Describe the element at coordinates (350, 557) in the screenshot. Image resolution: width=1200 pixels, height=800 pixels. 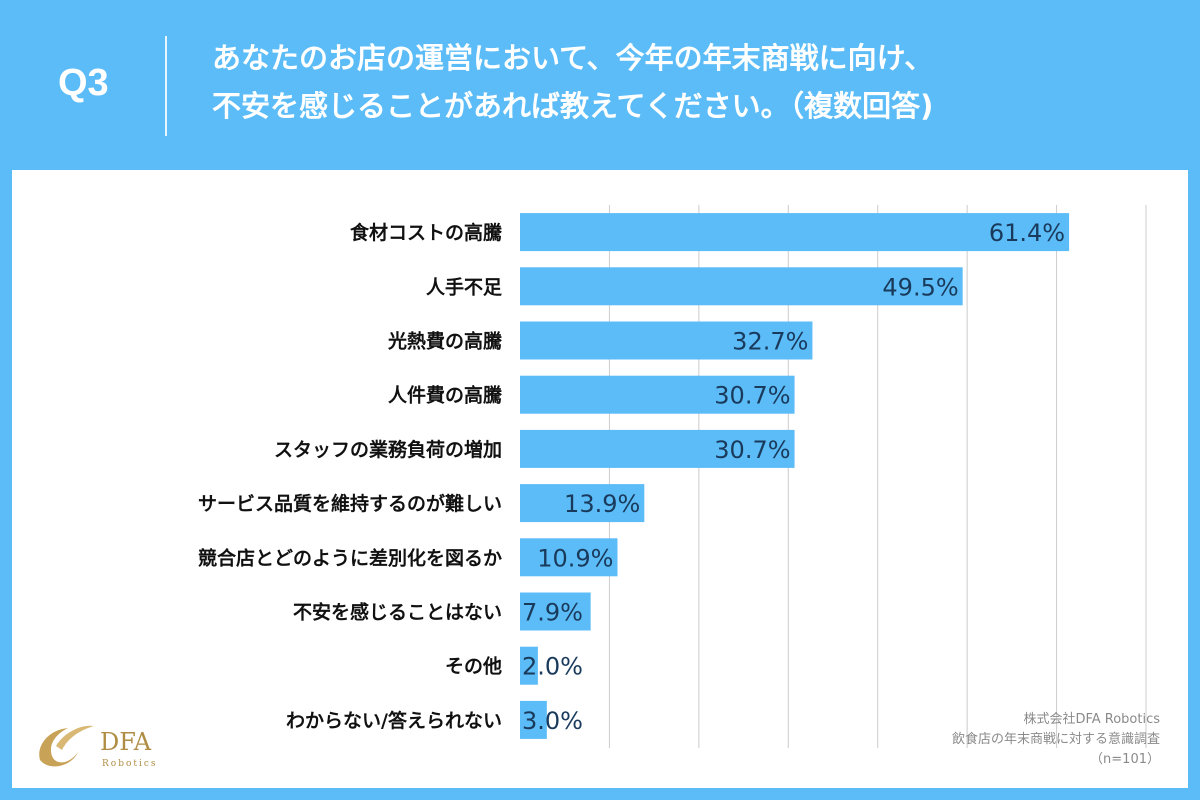
I see `category-label: 競合店とどのように差別化を図るか` at that location.